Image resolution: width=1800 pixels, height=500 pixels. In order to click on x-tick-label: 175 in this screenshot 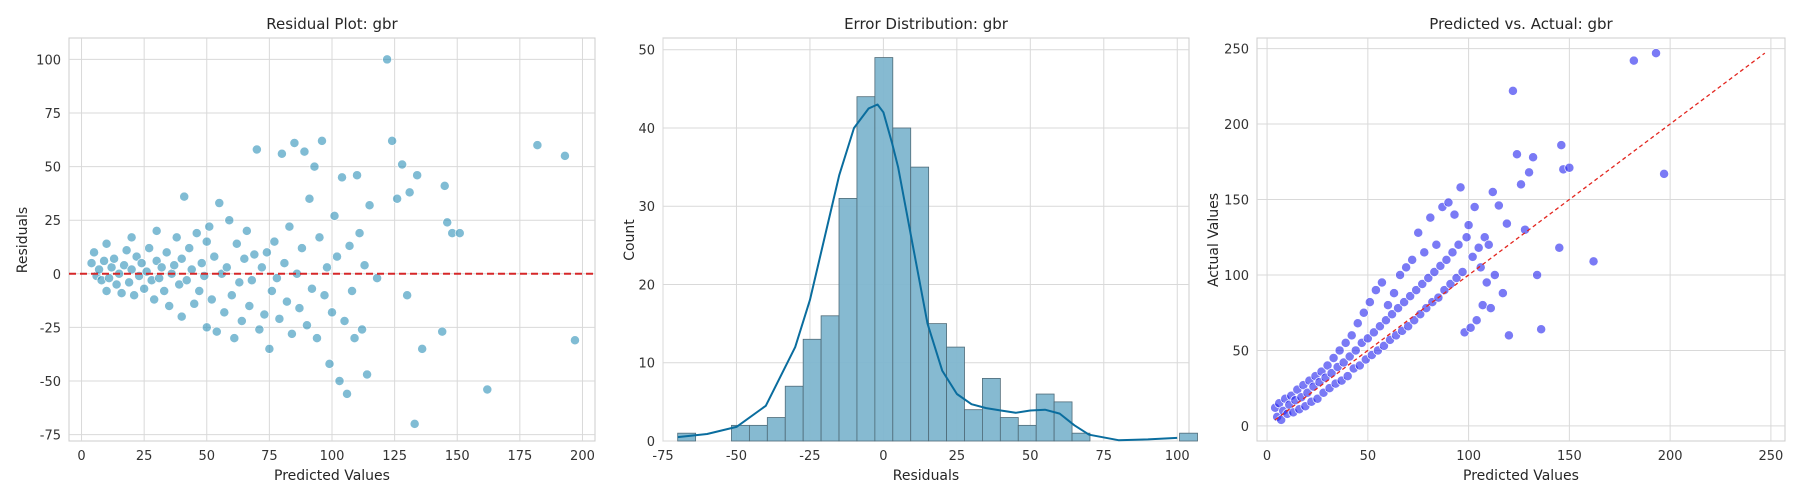, I will do `click(519, 456)`.